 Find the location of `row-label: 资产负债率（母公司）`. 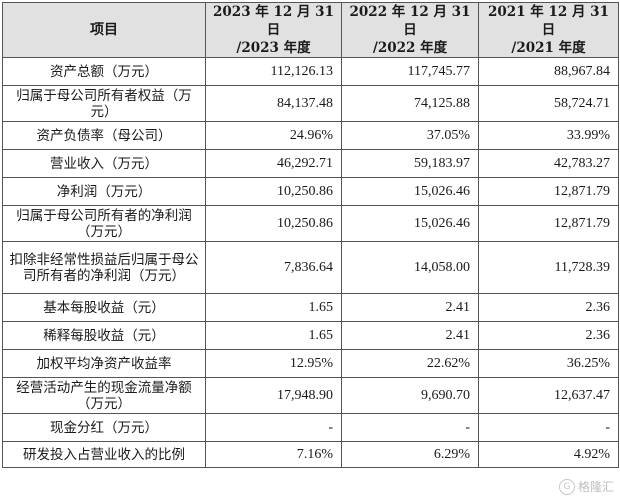

row-label: 资产负债率（母公司） is located at coordinates (104, 135).